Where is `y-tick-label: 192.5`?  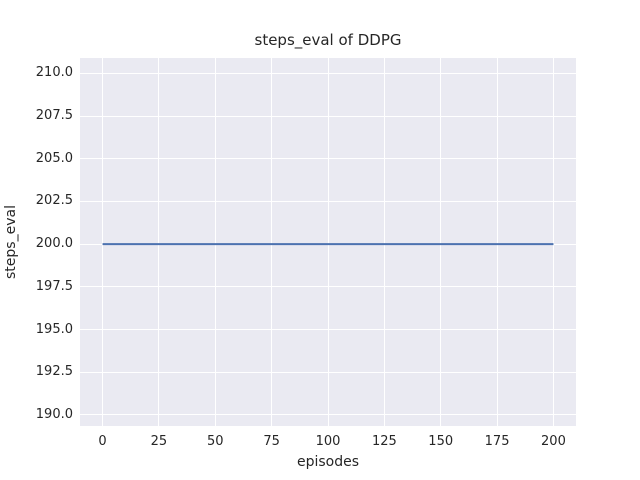
y-tick-label: 192.5 is located at coordinates (54, 372).